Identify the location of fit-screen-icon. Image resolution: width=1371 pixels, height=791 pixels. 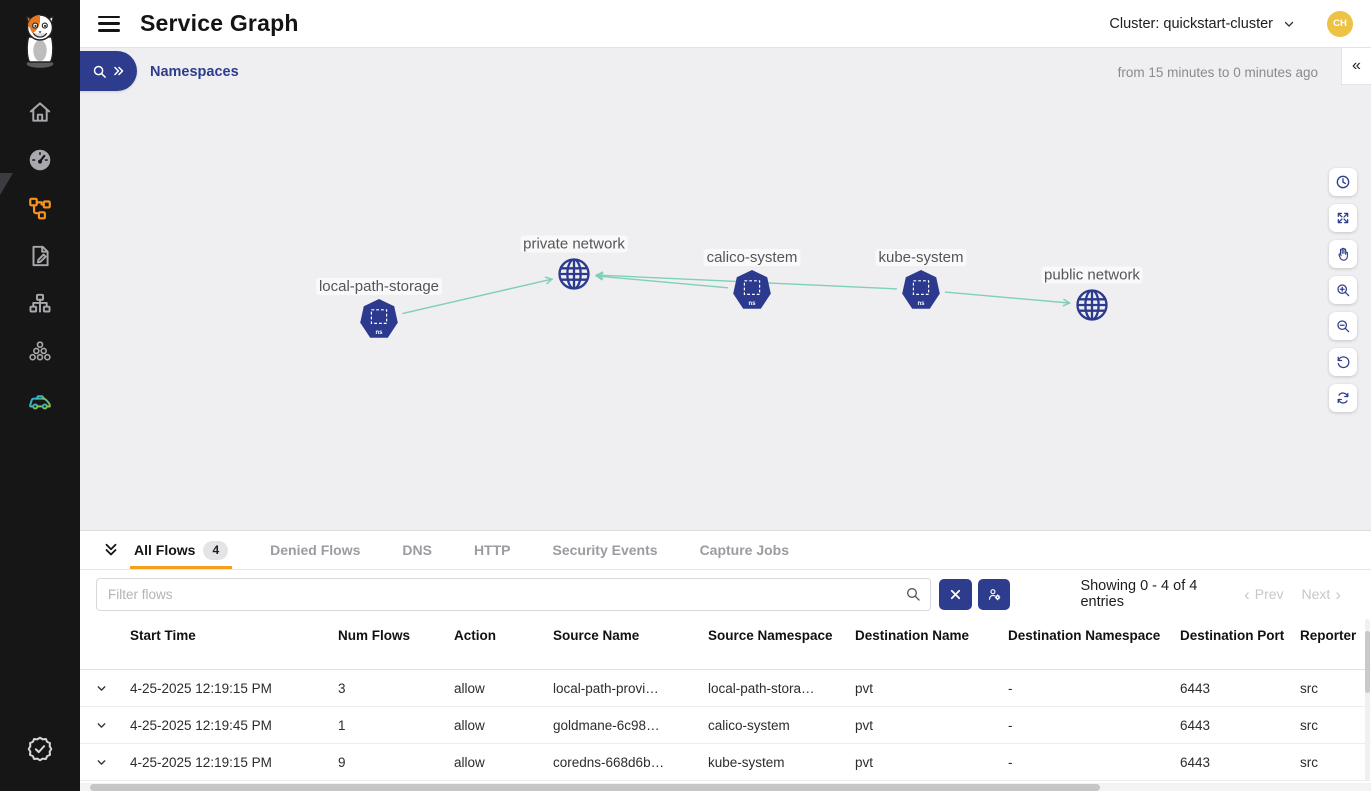
(1343, 218).